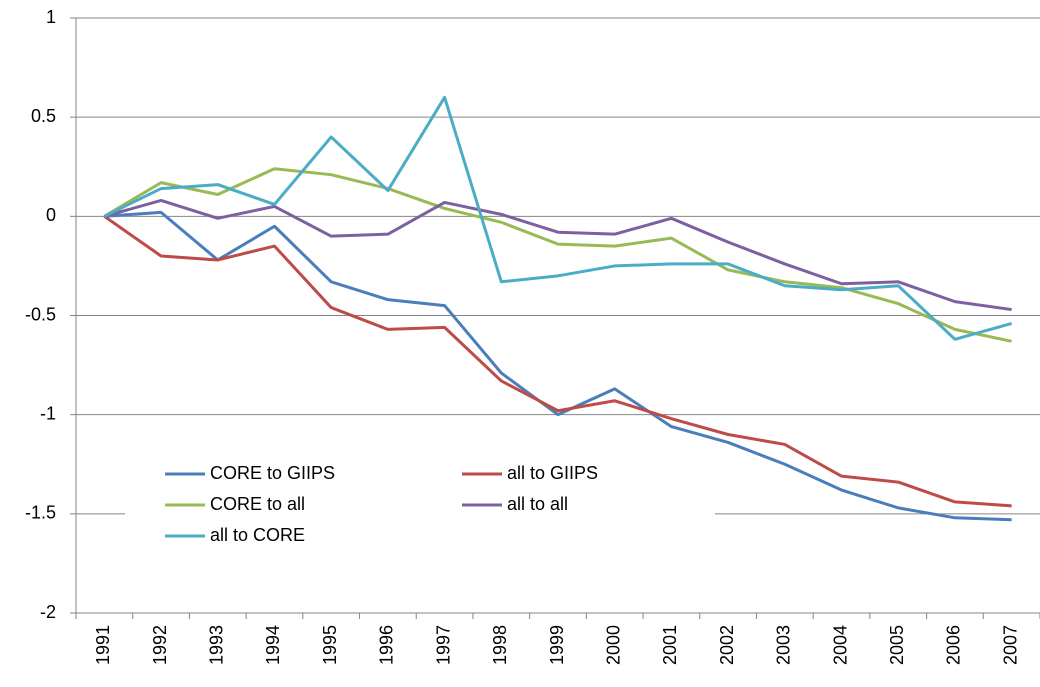 The image size is (1040, 687). I want to click on x-tick-label: 1999, so click(557, 645).